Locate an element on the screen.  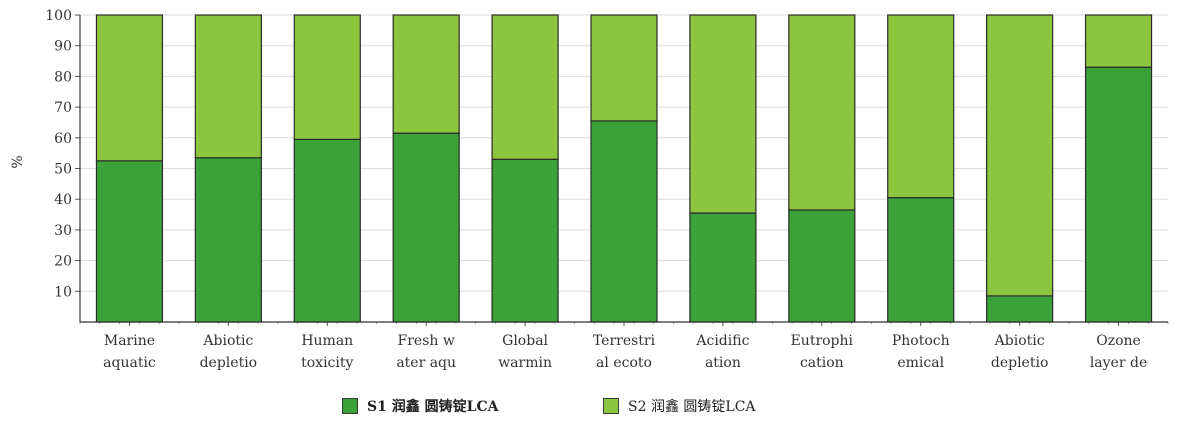
x-tick-label-9-line2: emical is located at coordinates (920, 363).